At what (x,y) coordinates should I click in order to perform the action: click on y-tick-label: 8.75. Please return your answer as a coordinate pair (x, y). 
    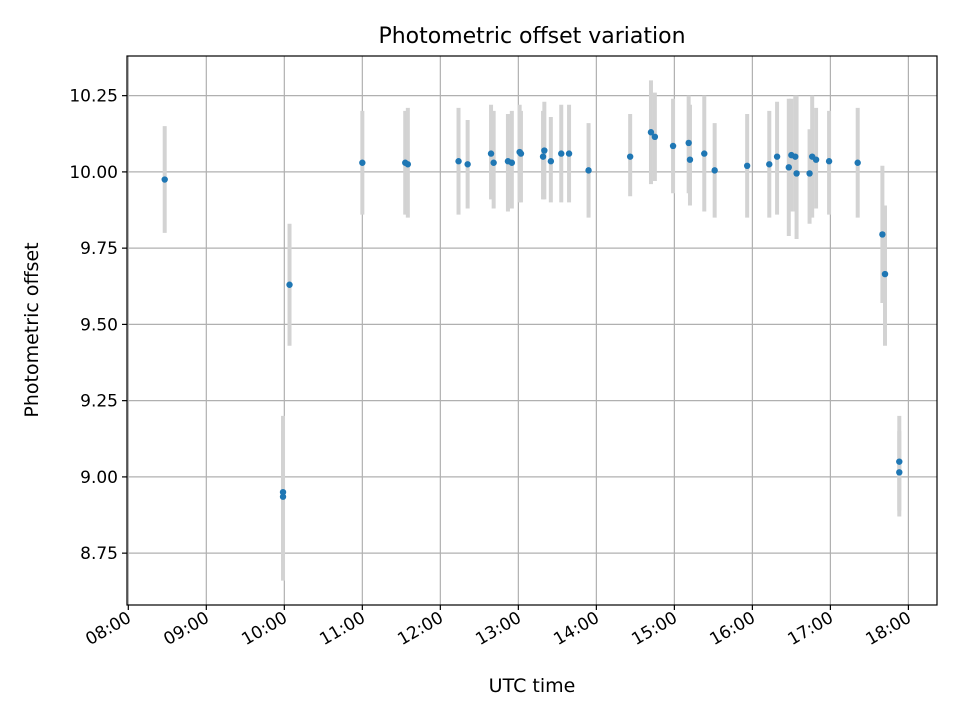
    Looking at the image, I should click on (99, 554).